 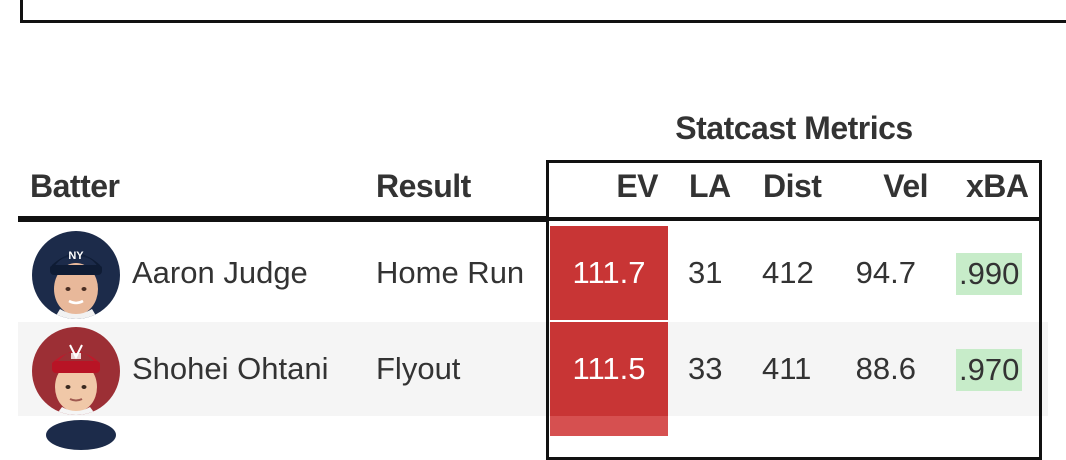 What do you see at coordinates (637, 186) in the screenshot?
I see `header-ev: EV` at bounding box center [637, 186].